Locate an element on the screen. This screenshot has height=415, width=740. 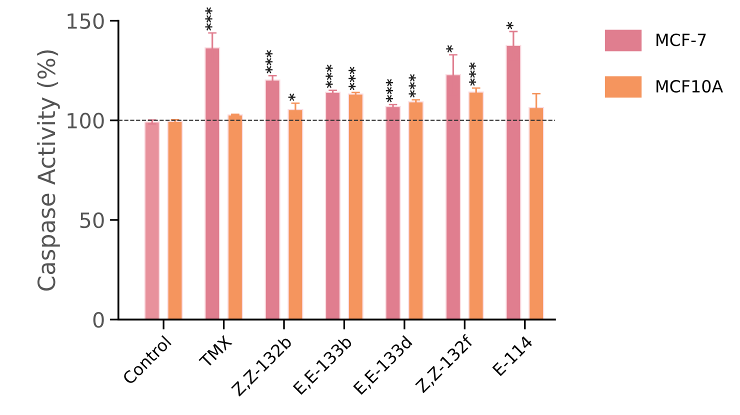
legend-label: MCF-7 is located at coordinates (681, 40).